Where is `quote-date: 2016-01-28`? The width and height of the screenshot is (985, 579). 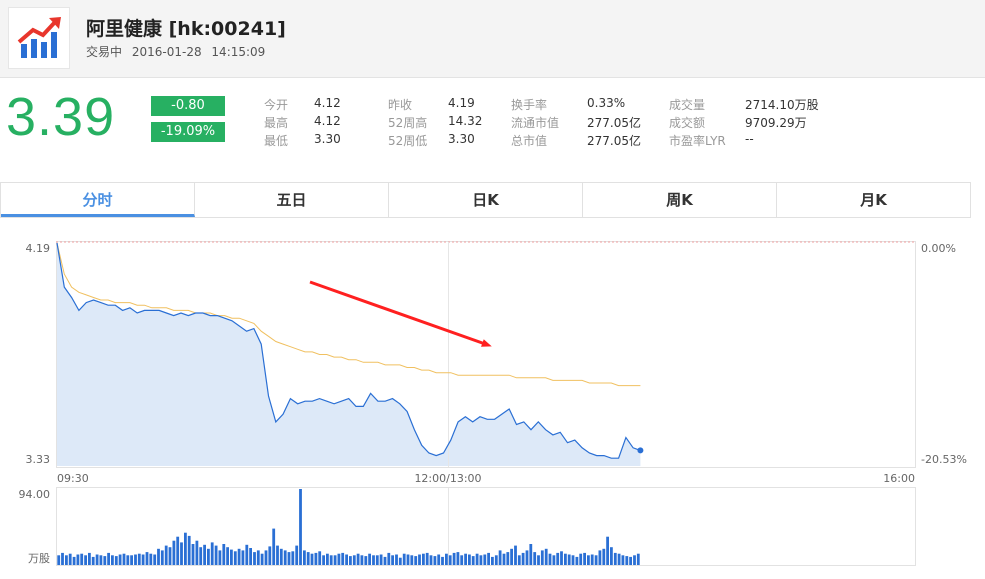 quote-date: 2016-01-28 is located at coordinates (166, 52).